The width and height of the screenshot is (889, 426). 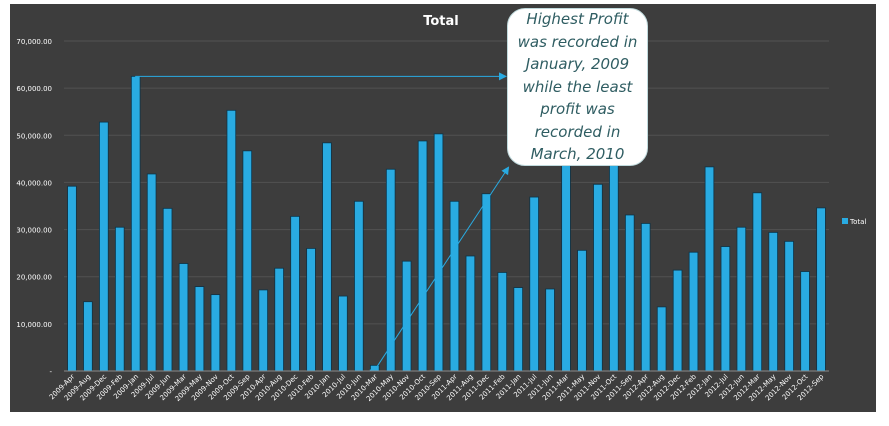 I want to click on y-tick-label: 10,000.00, so click(x=34, y=325).